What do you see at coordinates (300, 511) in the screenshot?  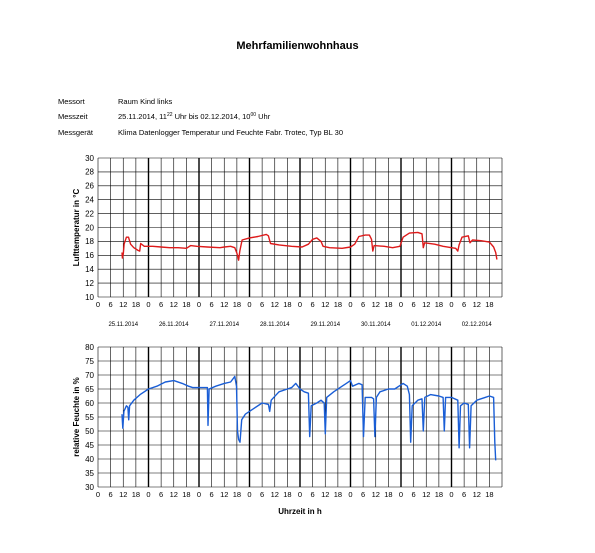 I see `hum-x-axis-label: Uhrzeit in h` at bounding box center [300, 511].